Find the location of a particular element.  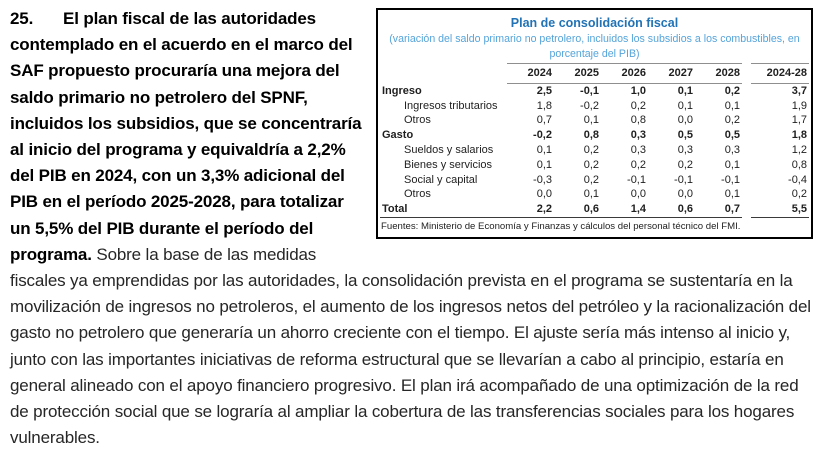

value-cell: 3,7 is located at coordinates (799, 90).